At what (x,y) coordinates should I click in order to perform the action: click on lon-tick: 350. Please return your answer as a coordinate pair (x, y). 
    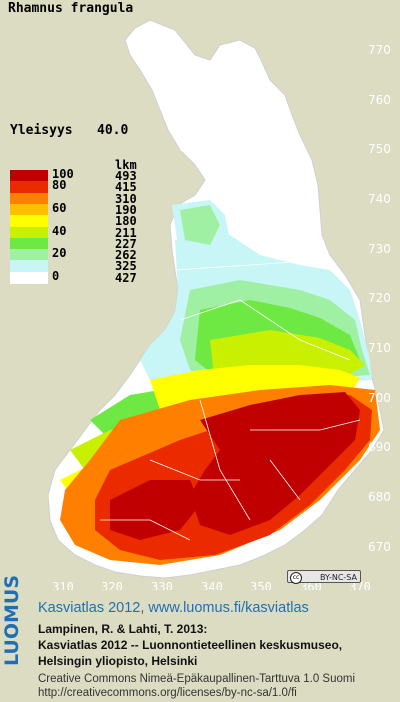
    Looking at the image, I should click on (261, 585).